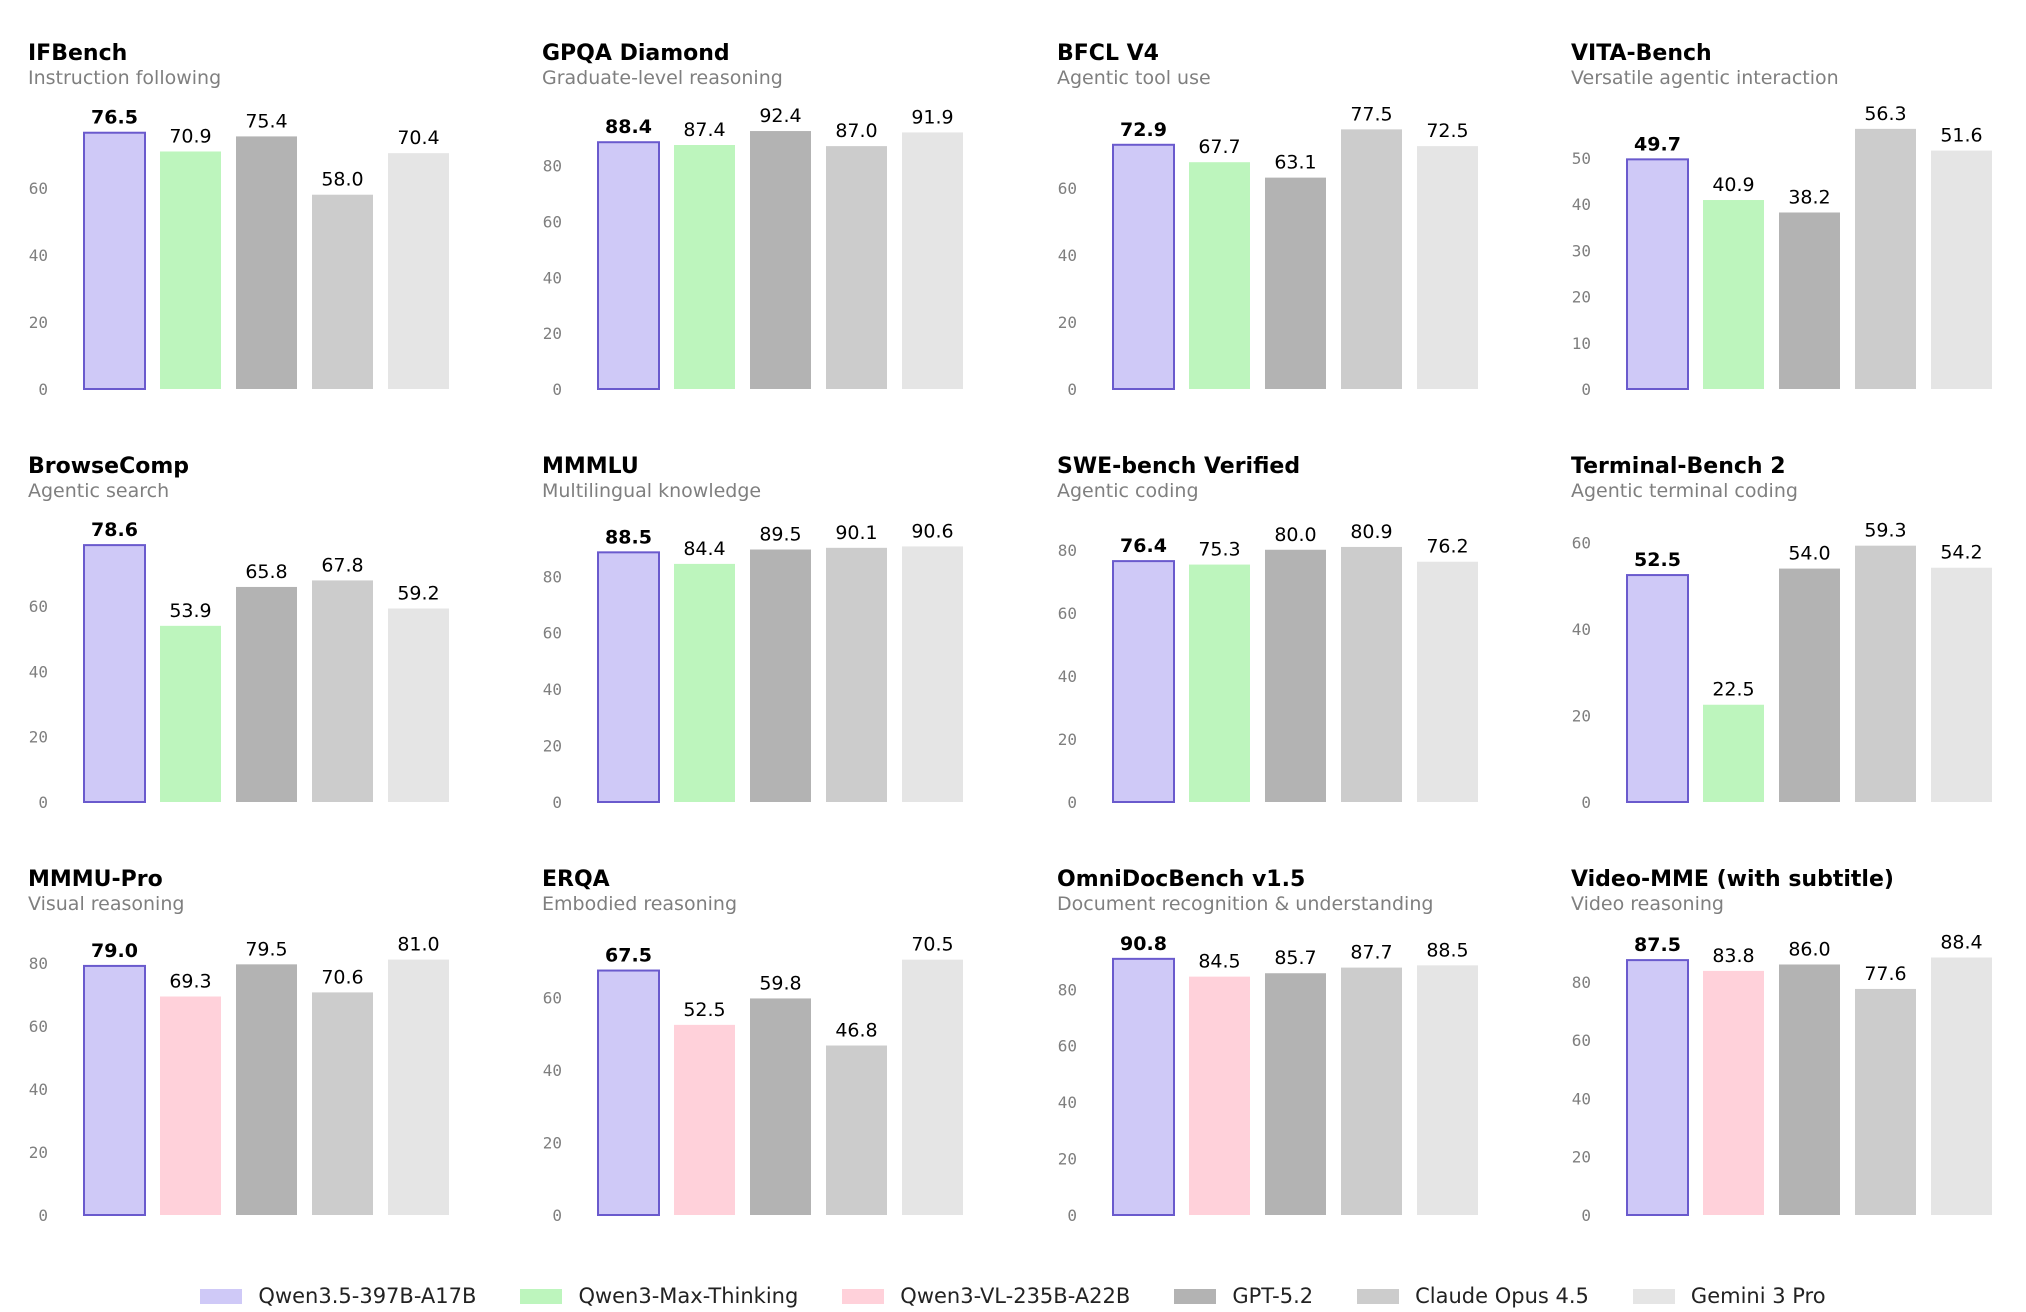  Describe the element at coordinates (342, 565) in the screenshot. I see `bar-value-label: 67.8` at that location.